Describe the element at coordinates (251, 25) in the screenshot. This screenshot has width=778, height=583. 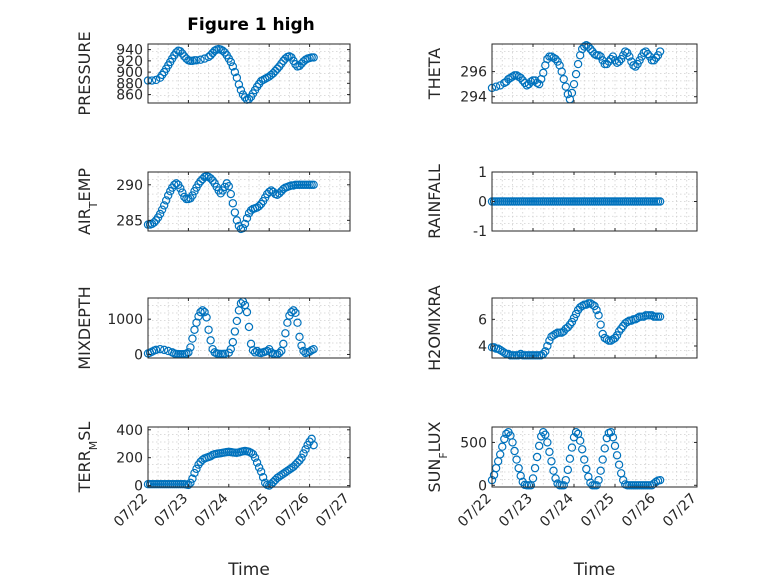
I see `figure-title: Figure 1 high` at that location.